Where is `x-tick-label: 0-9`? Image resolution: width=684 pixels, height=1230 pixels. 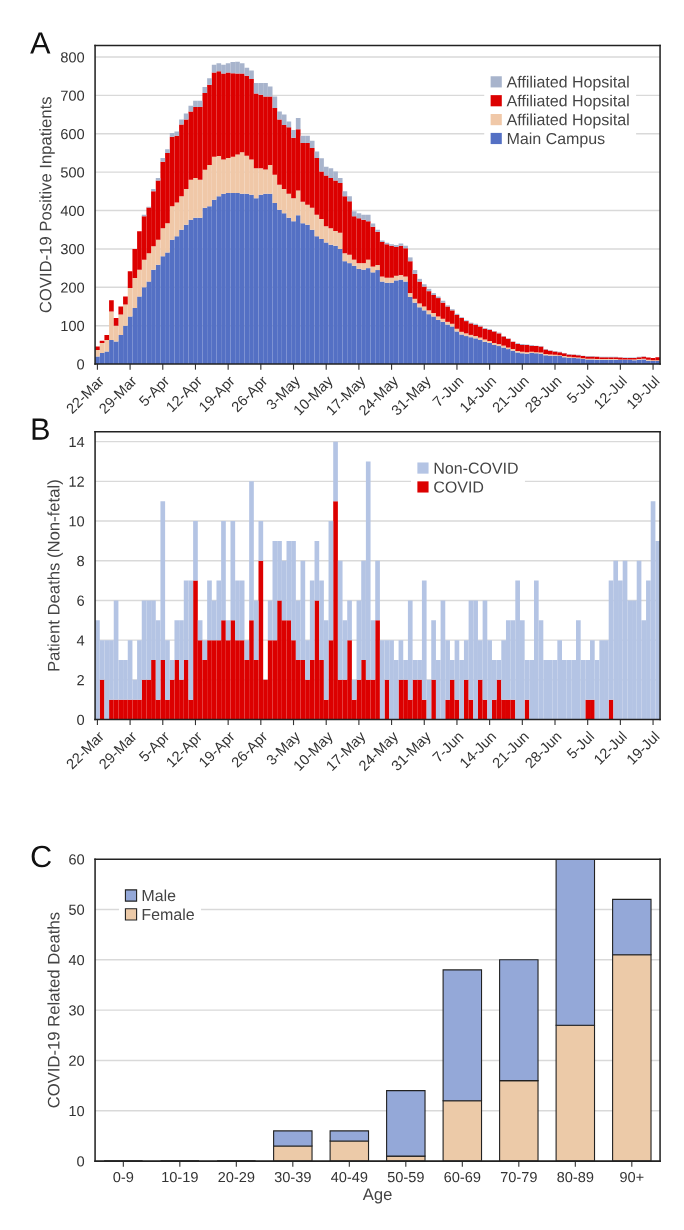
x-tick-label: 0-9 is located at coordinates (123, 1177).